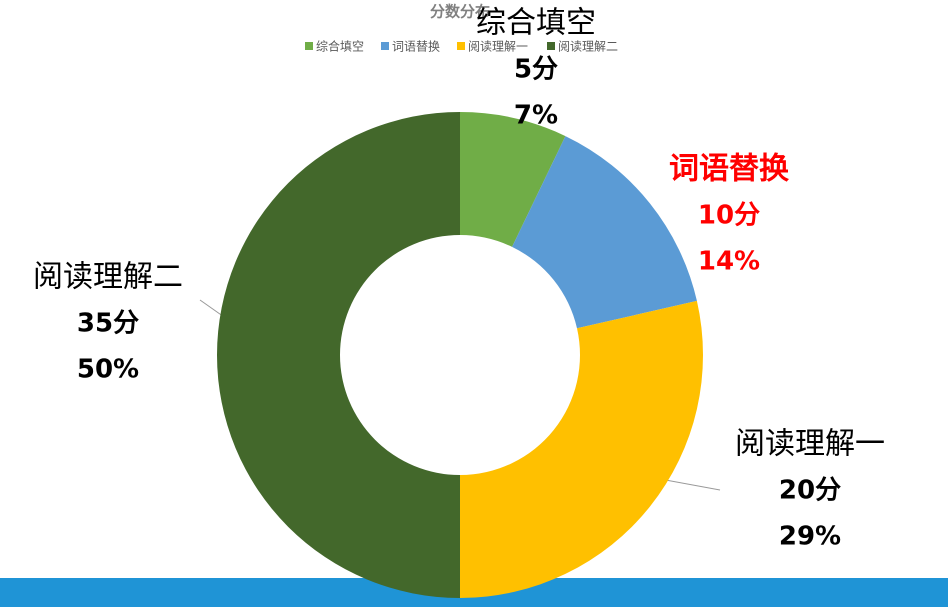 The image size is (948, 607). I want to click on value-label: 5分, so click(536, 70).